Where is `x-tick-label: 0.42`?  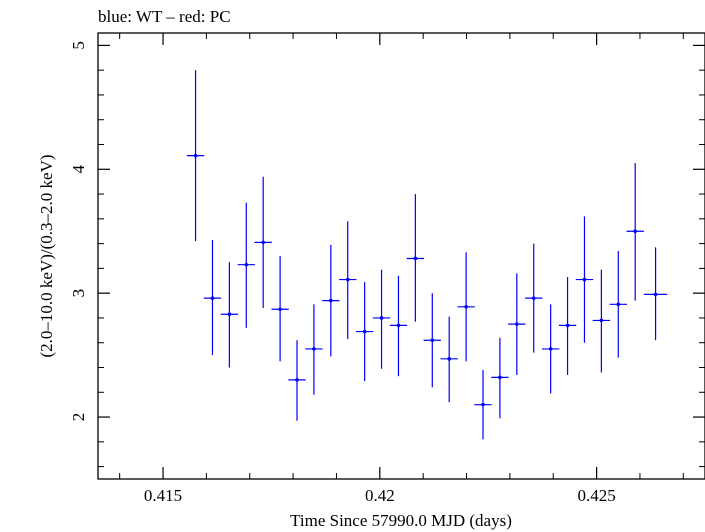
x-tick-label: 0.42 is located at coordinates (380, 495).